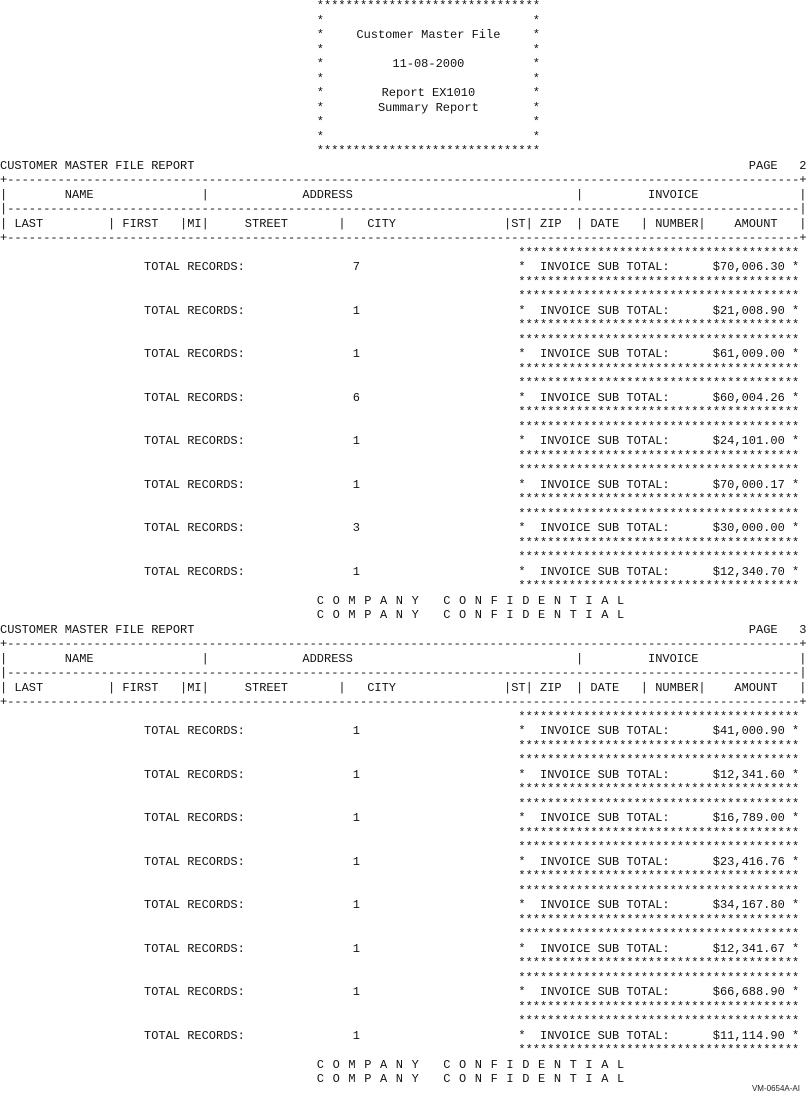 The height and width of the screenshot is (1100, 806). What do you see at coordinates (748, 354) in the screenshot?
I see `subtotal-amount: $61,009.00` at bounding box center [748, 354].